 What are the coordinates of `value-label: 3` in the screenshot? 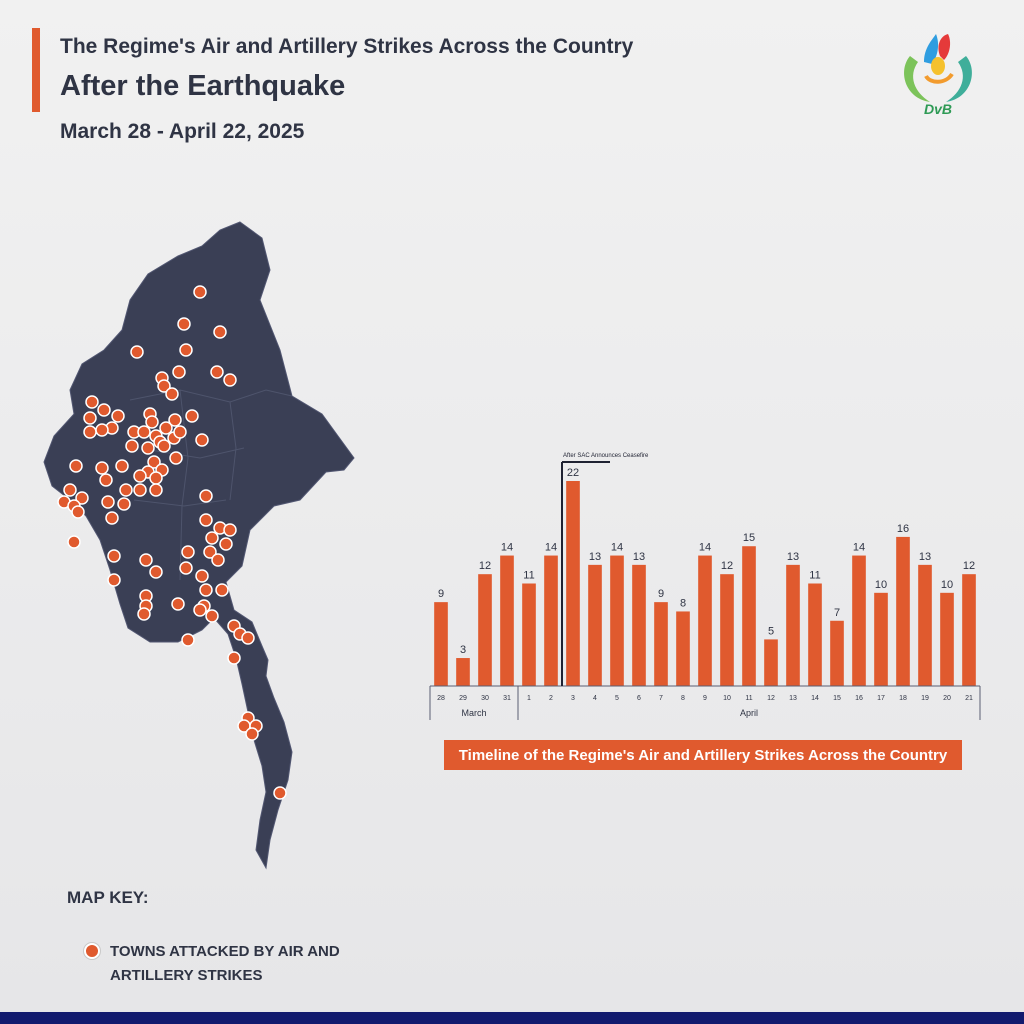 It's located at (463, 650).